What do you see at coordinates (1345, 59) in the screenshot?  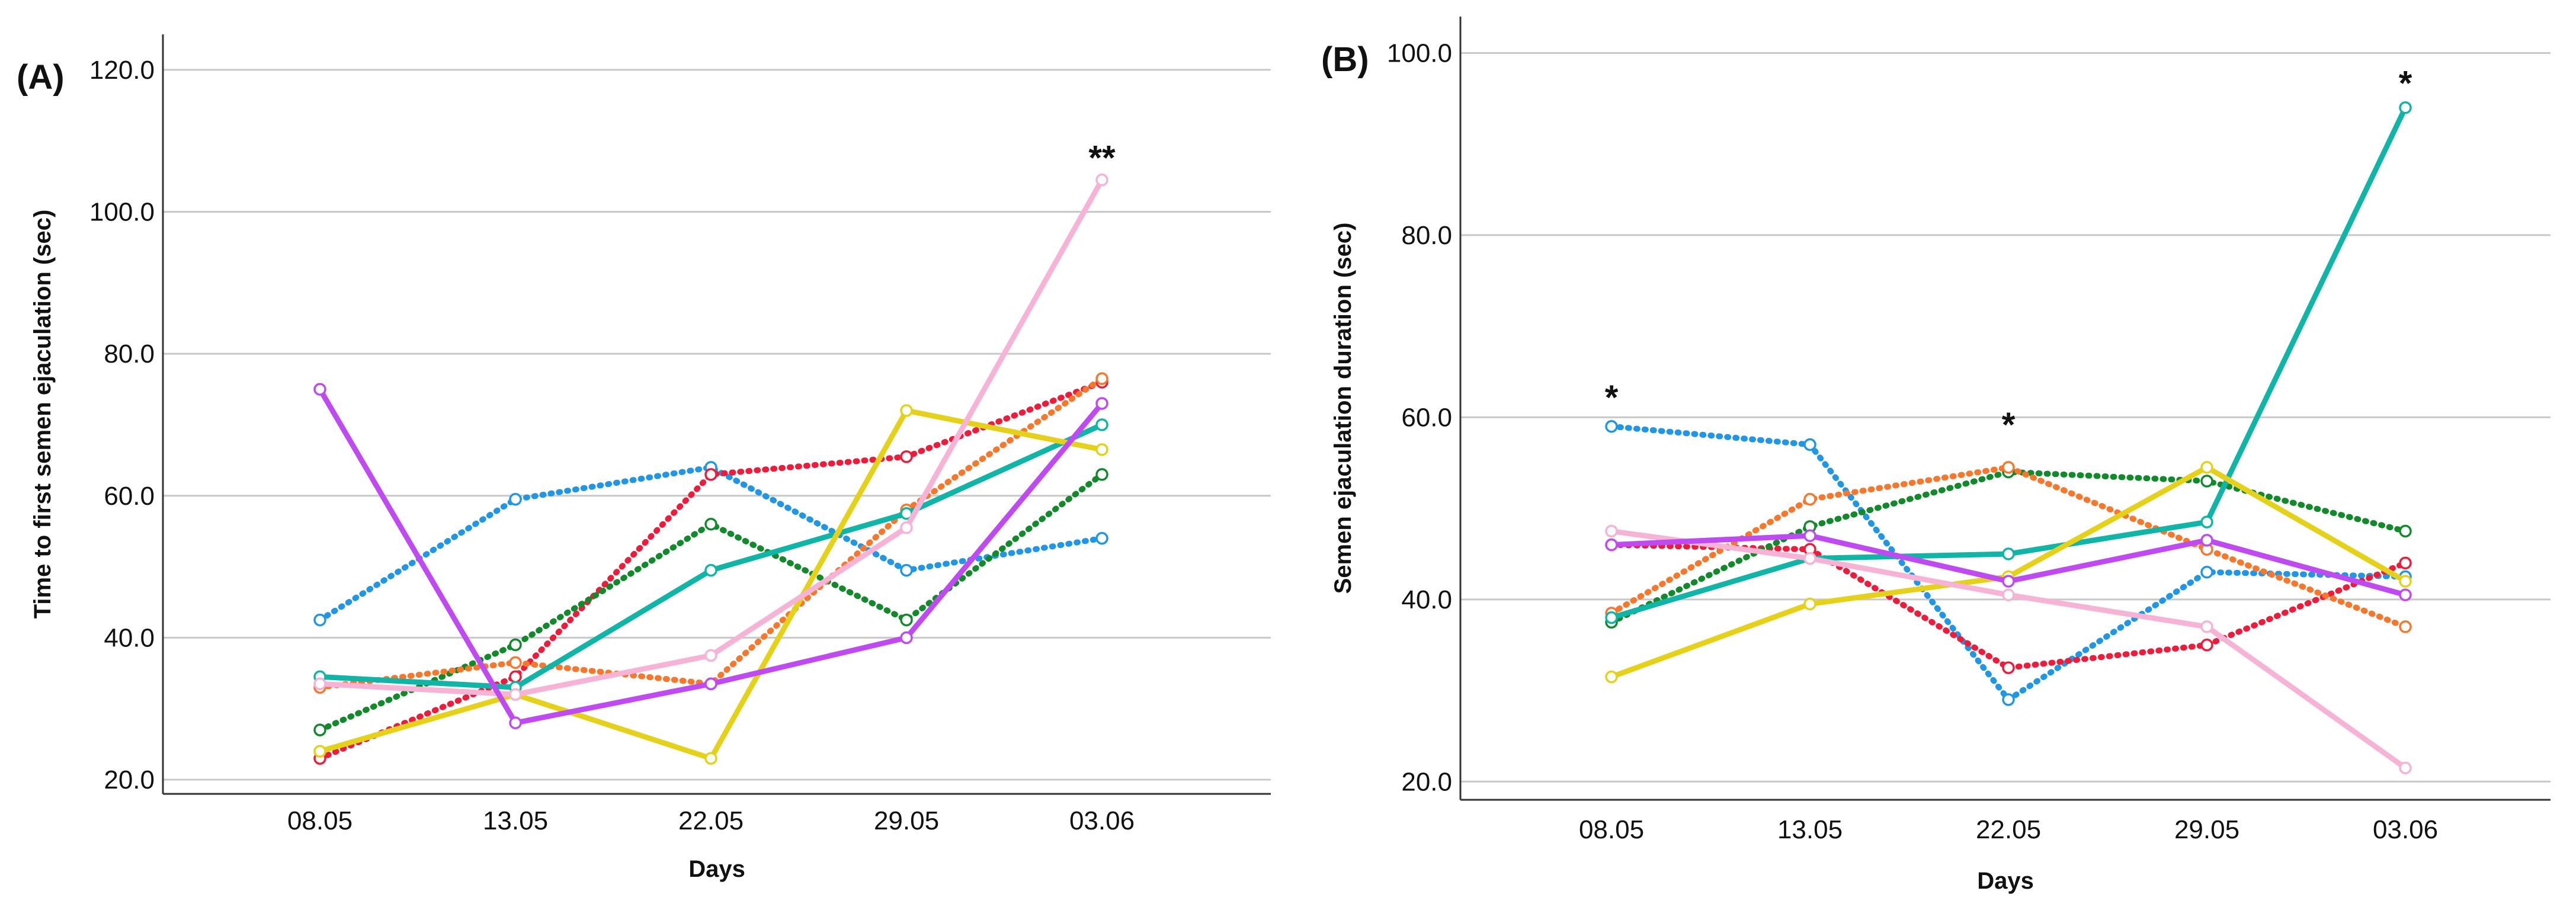 I see `panel-label: (B)` at bounding box center [1345, 59].